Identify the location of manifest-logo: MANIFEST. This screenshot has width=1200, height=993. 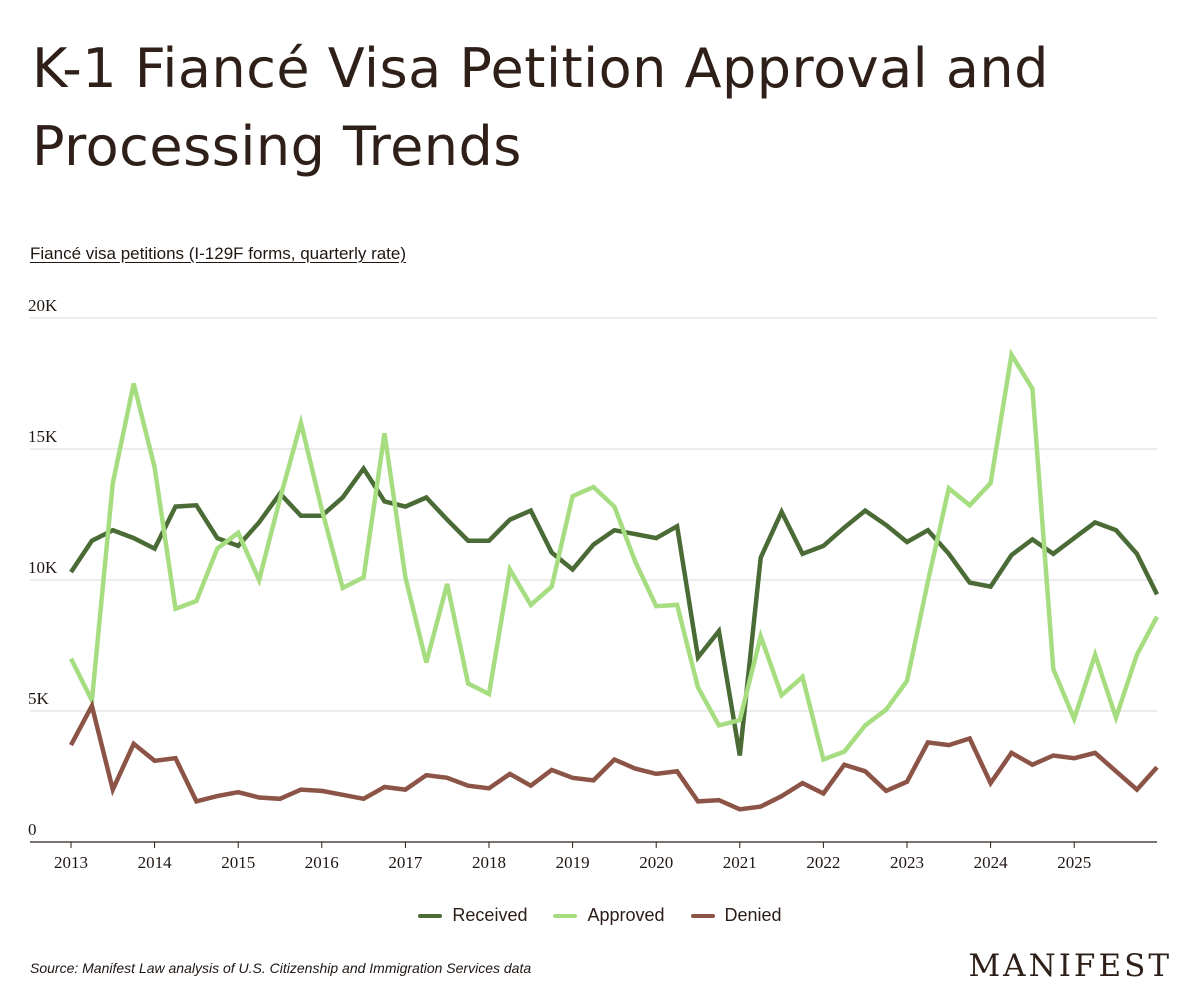
(1070, 966).